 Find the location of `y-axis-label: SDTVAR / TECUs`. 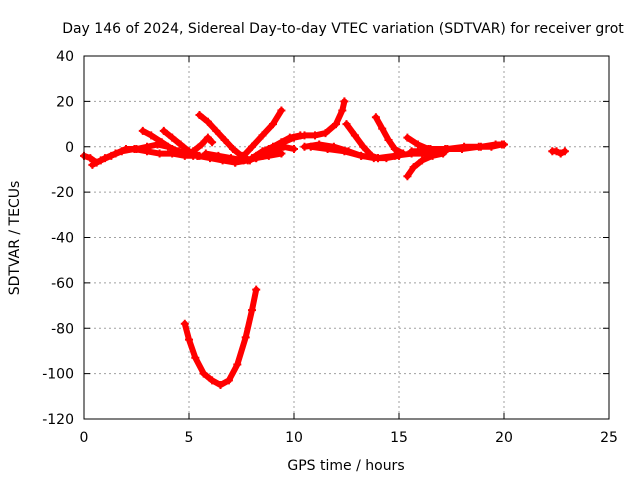

y-axis-label: SDTVAR / TECUs is located at coordinates (15, 238).